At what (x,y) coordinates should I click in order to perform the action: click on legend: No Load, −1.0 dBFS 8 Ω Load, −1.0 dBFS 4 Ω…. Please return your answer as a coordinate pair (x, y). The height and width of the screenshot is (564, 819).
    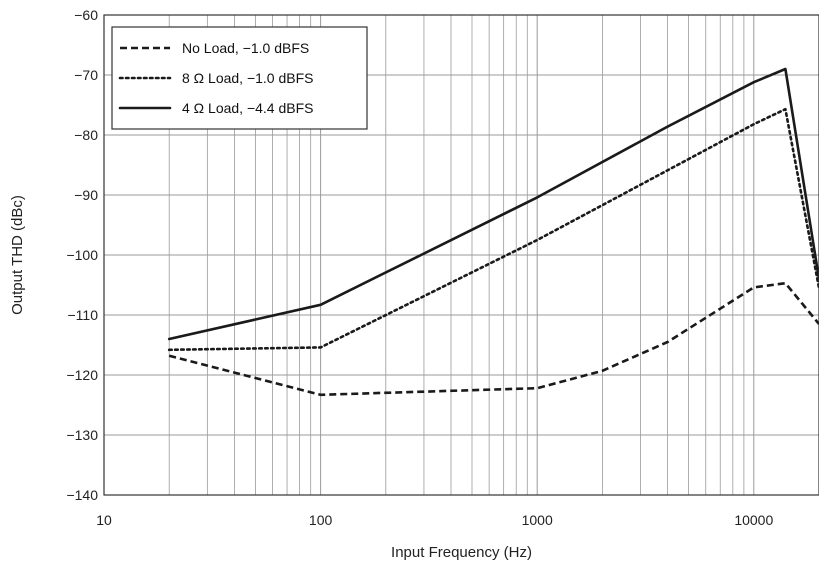
    Looking at the image, I should click on (239, 78).